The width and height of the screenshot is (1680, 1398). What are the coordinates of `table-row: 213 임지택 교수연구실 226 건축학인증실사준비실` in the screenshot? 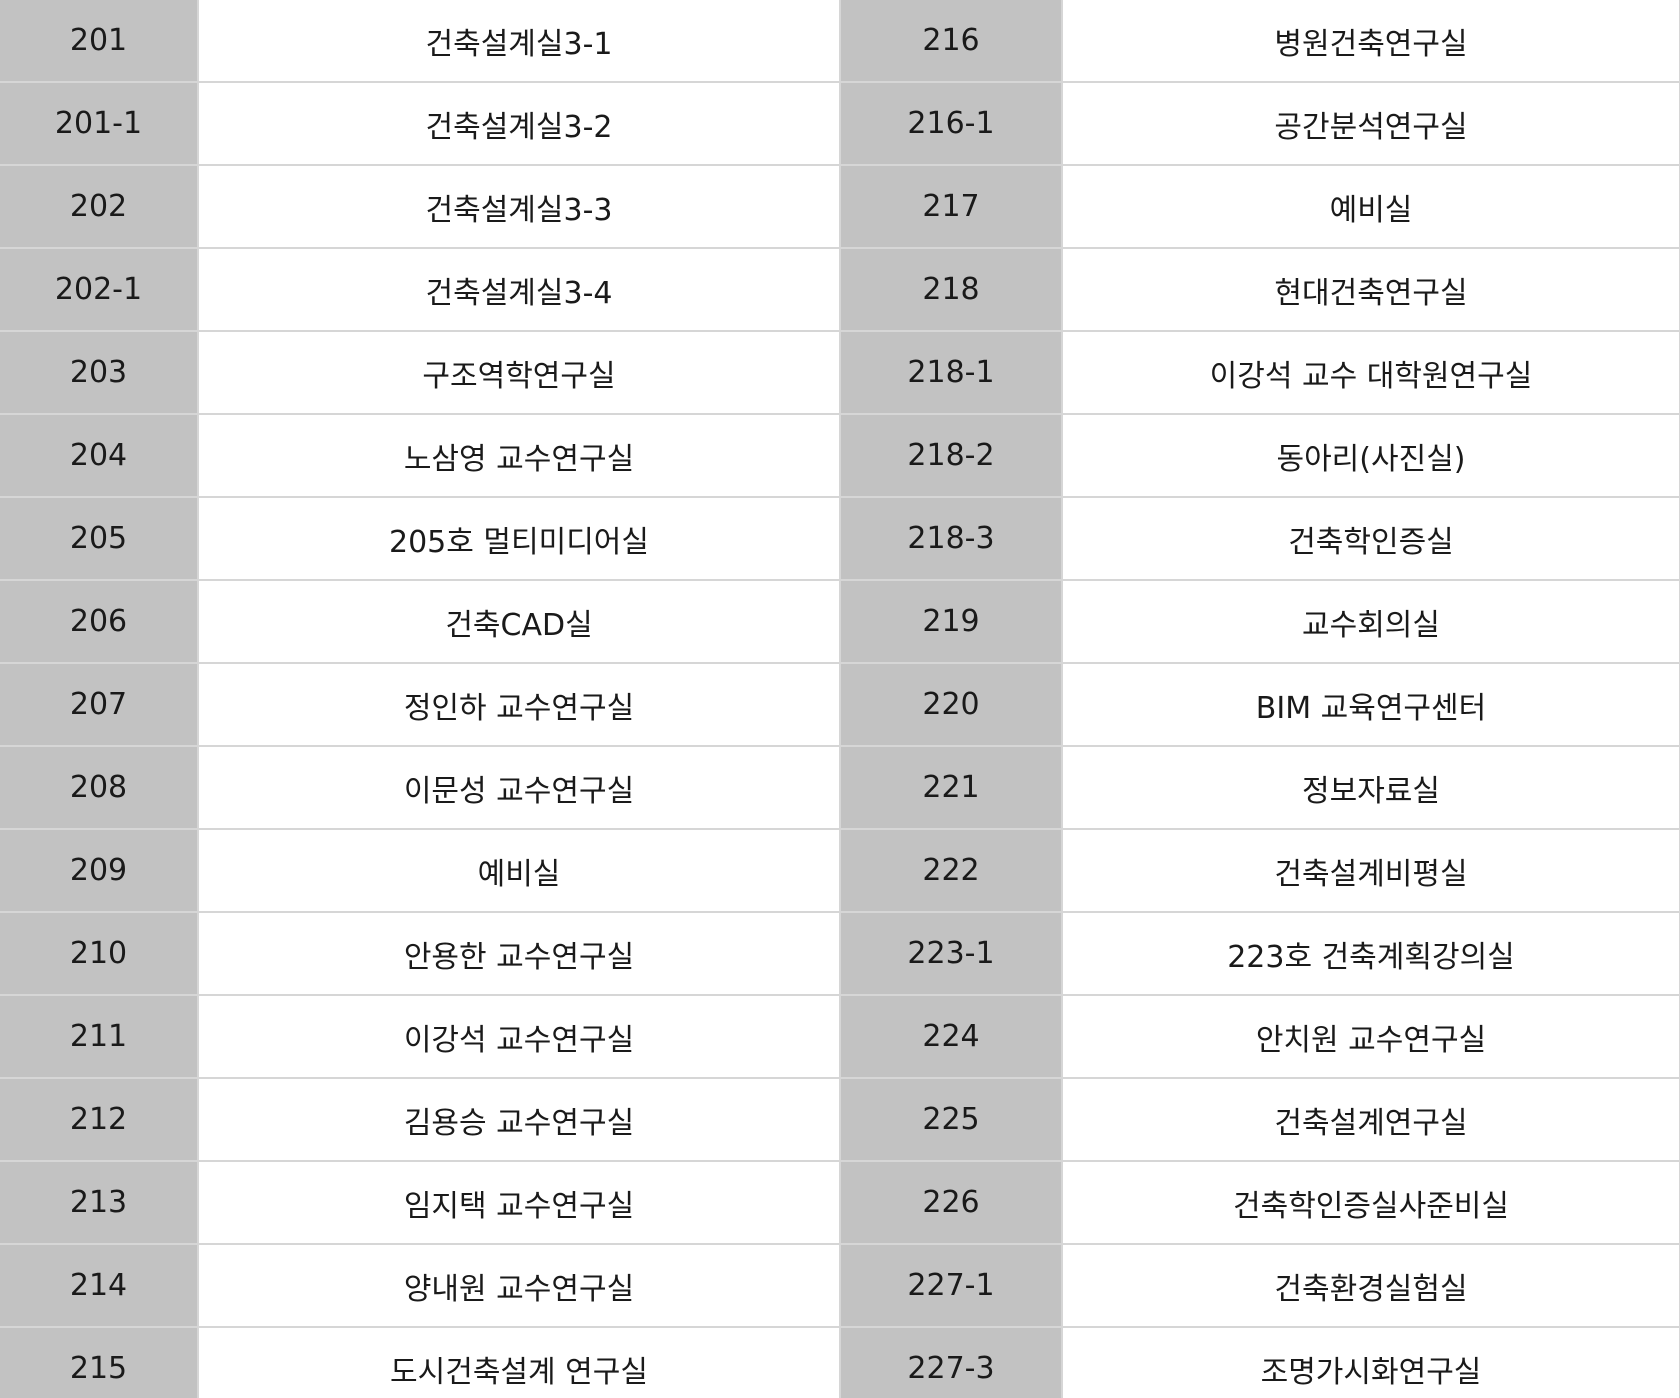 It's located at (840, 1203).